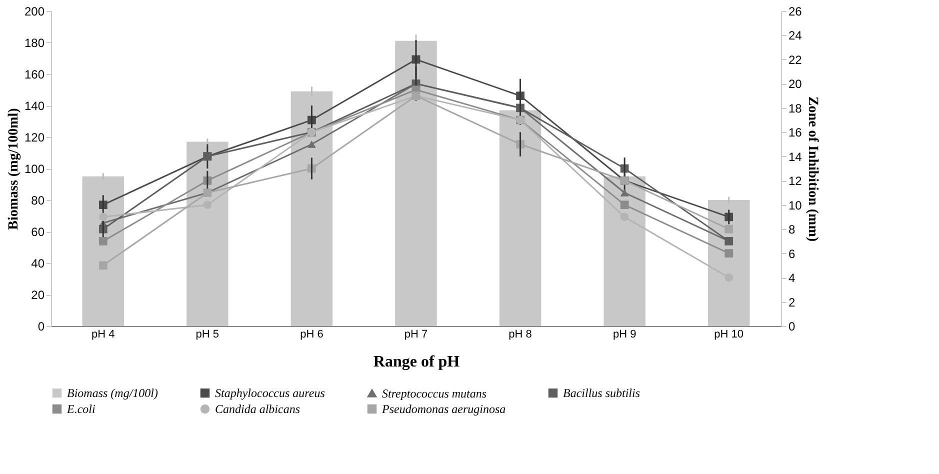 The image size is (939, 474). Describe the element at coordinates (38, 295) in the screenshot. I see `y-tick-label: 20` at that location.